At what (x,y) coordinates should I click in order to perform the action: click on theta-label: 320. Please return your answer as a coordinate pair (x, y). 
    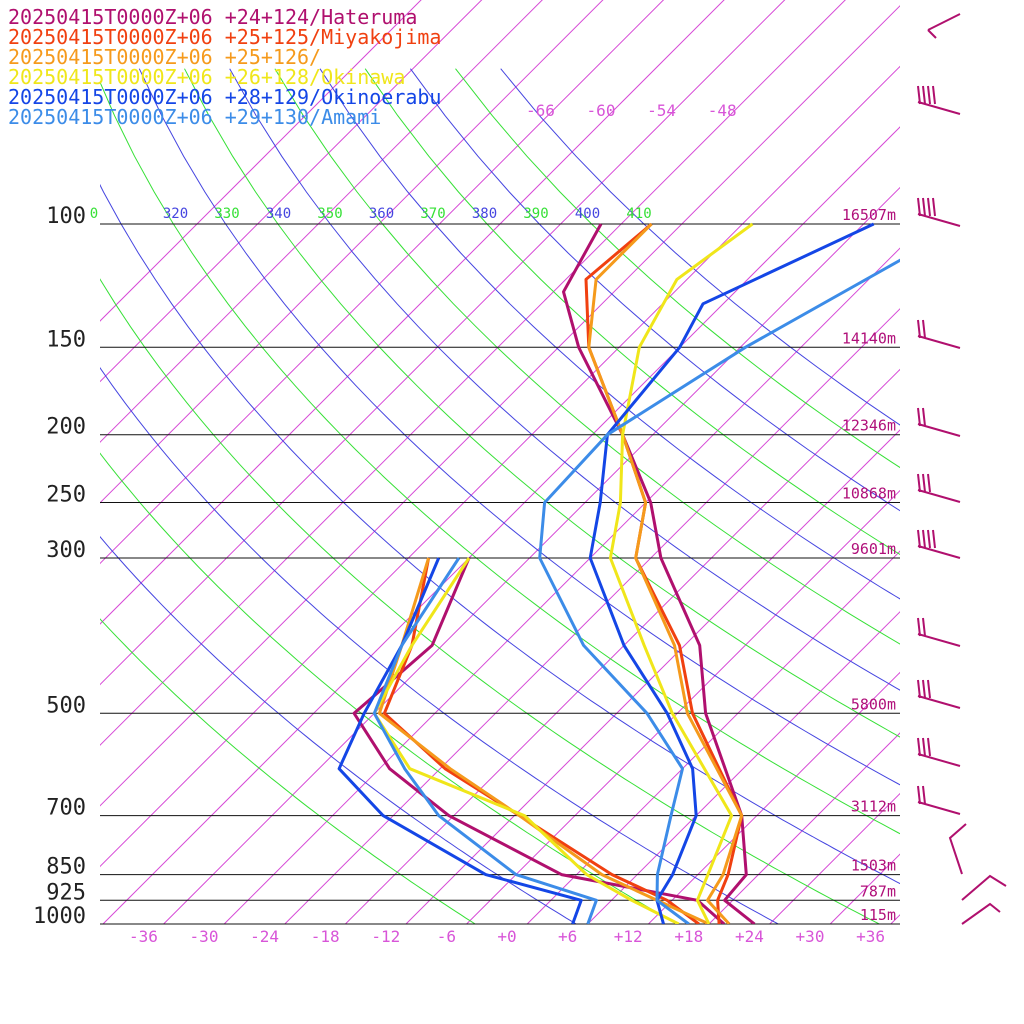
    Looking at the image, I should click on (175, 214).